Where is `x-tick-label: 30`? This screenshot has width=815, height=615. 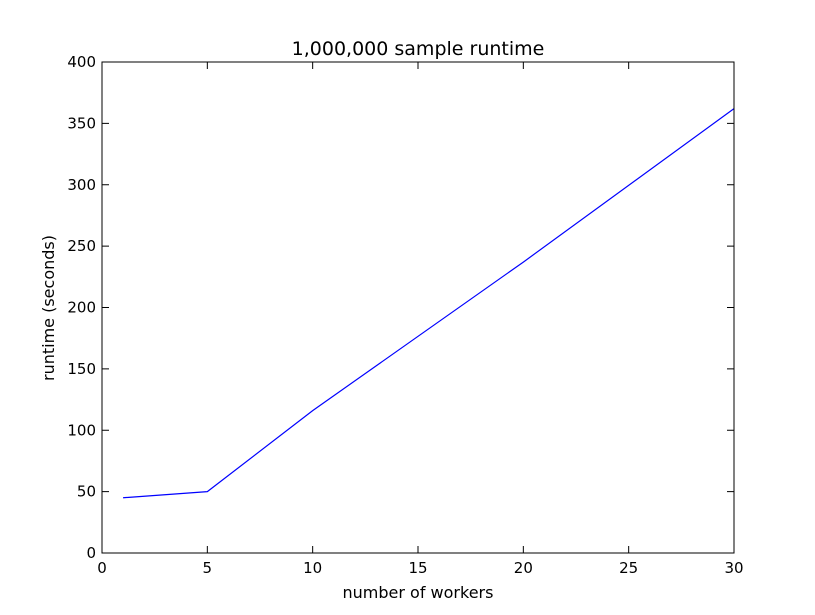
x-tick-label: 30 is located at coordinates (733, 568).